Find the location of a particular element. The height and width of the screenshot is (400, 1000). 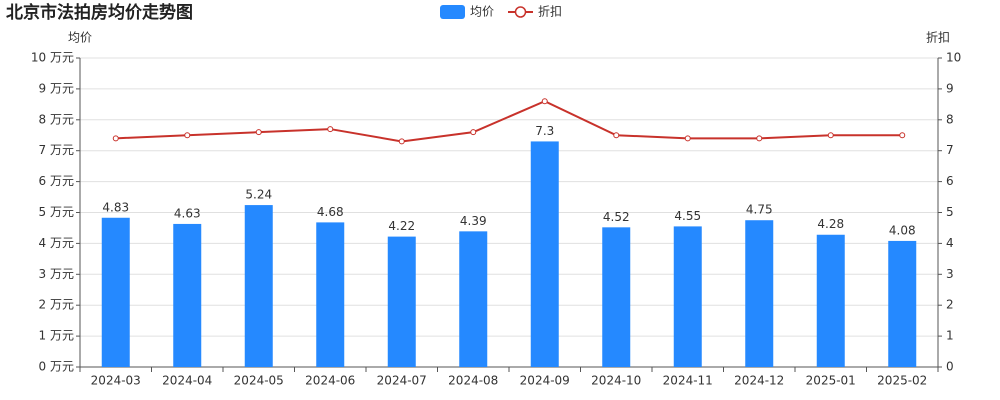

y2-tick-label: 8 is located at coordinates (950, 119).